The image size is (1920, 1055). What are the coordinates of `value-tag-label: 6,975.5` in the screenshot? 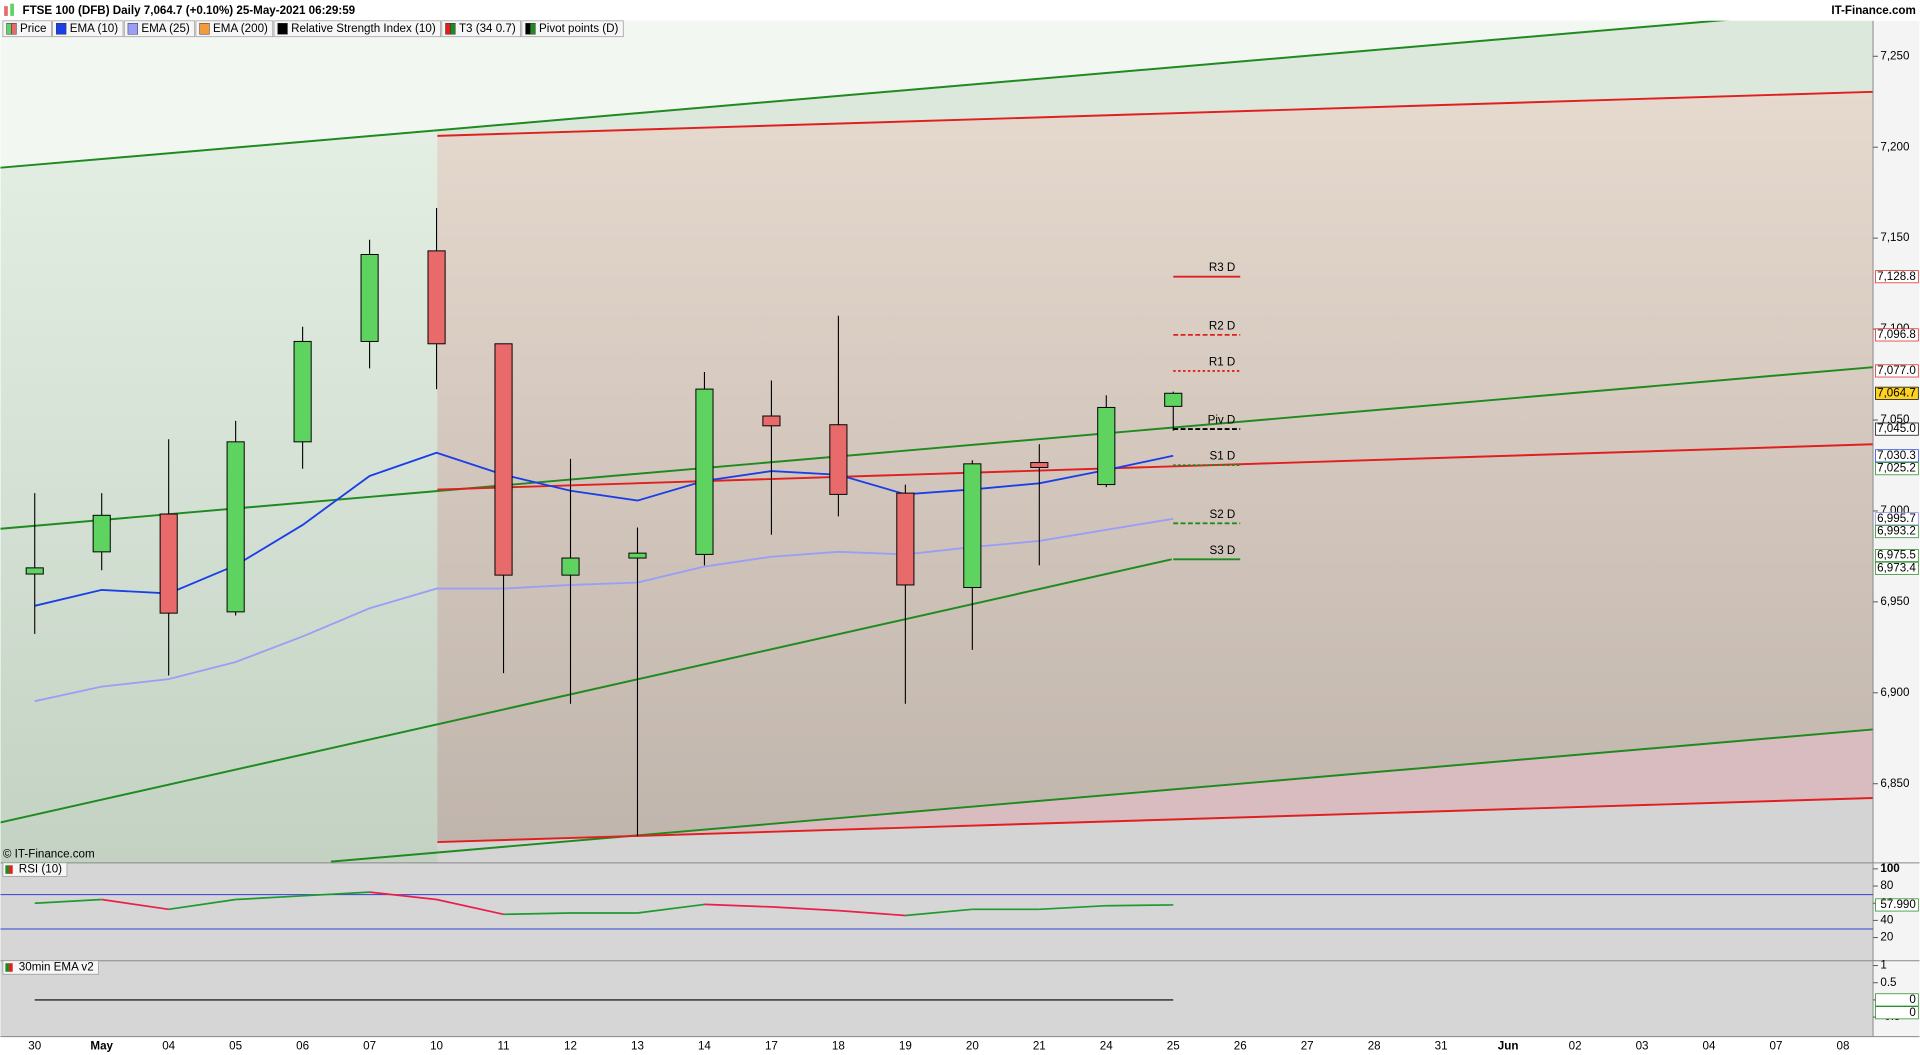 It's located at (1896, 555).